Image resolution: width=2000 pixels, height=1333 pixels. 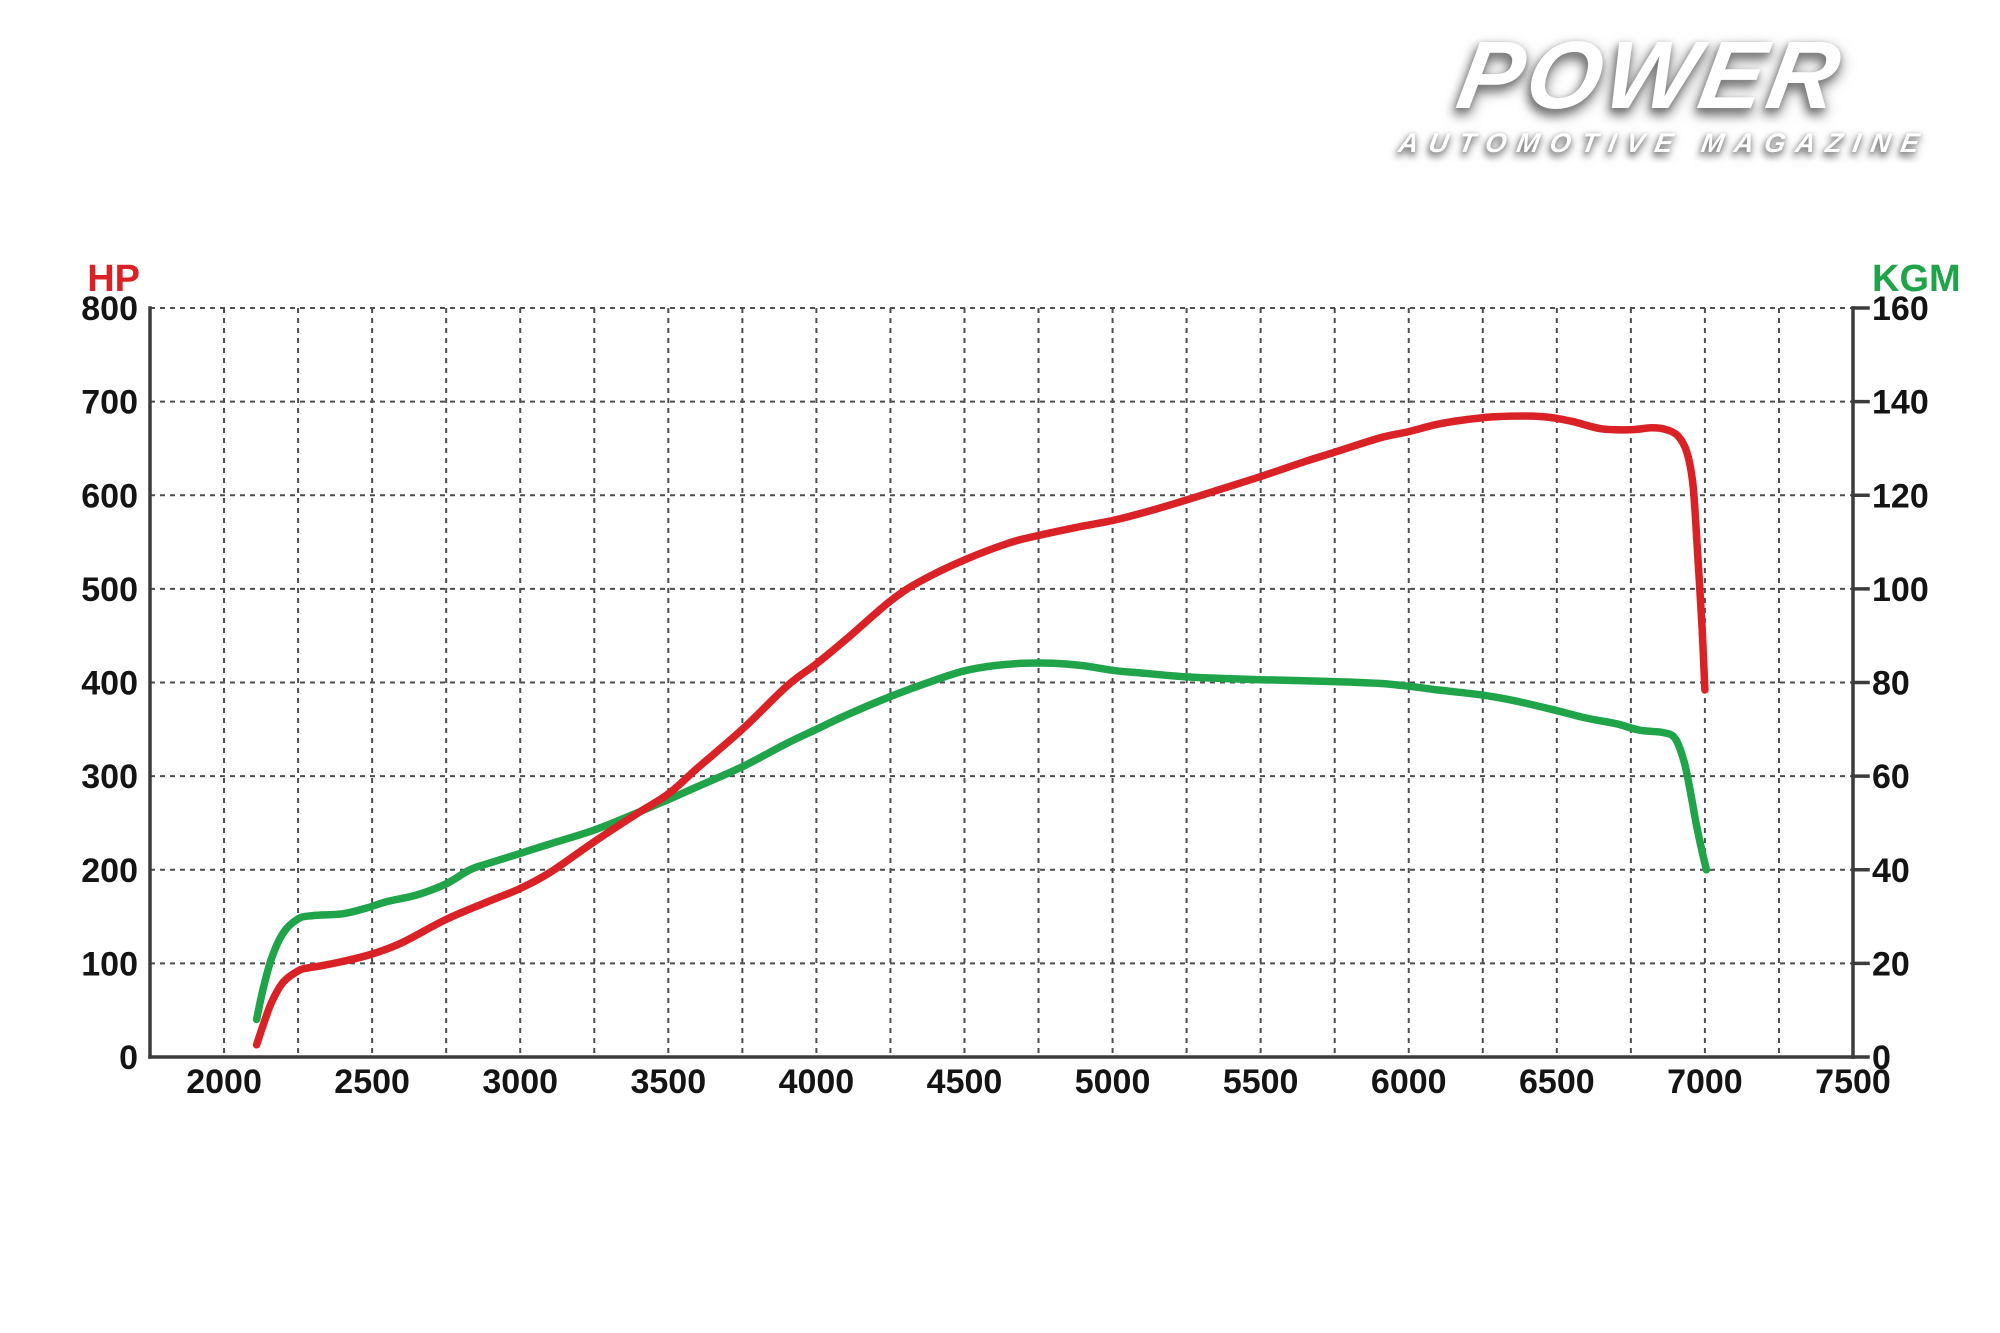 I want to click on hp-tick-label: 500, so click(x=109, y=590).